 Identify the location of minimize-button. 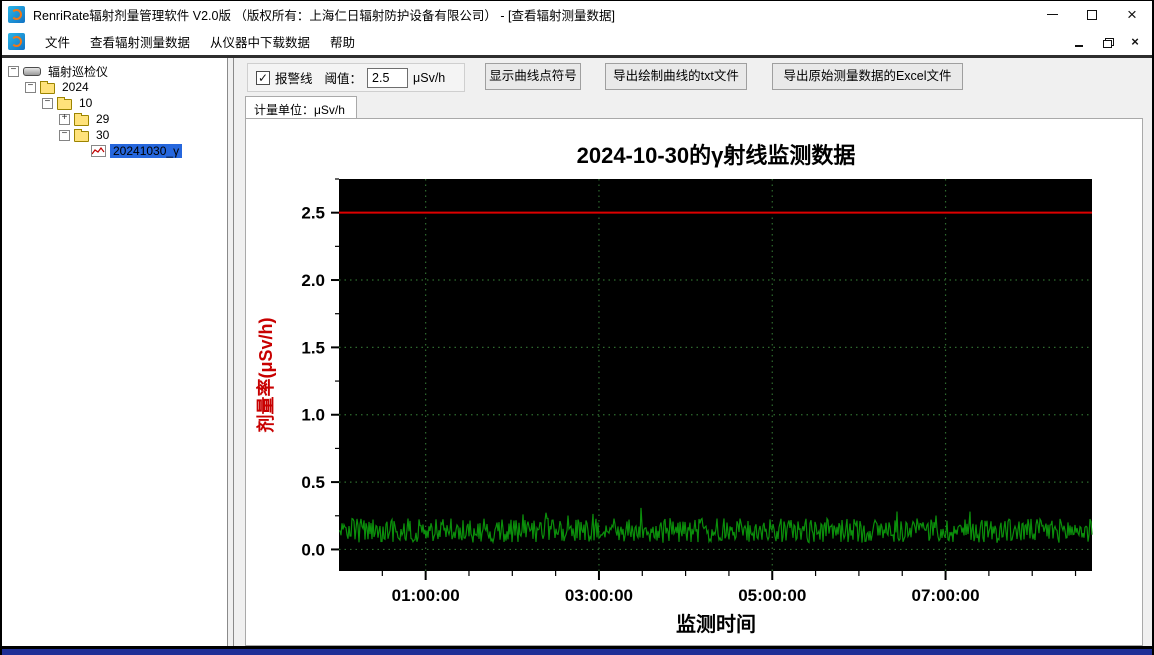
(1052, 14).